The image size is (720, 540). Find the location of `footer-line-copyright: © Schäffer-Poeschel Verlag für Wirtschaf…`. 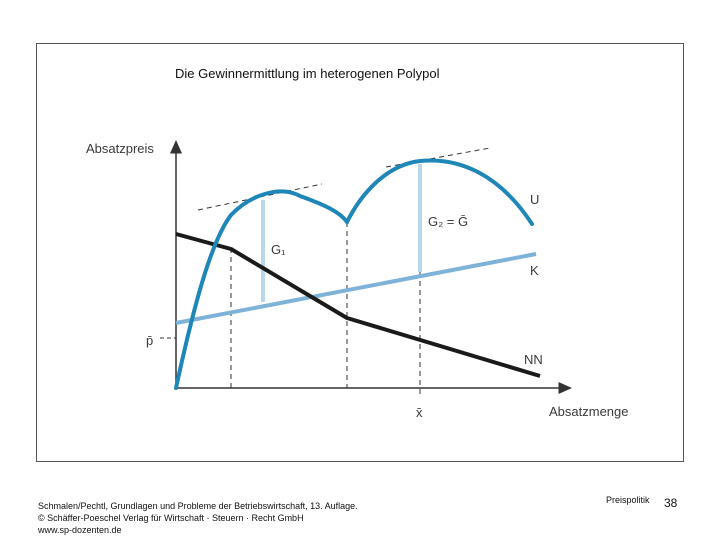

footer-line-copyright: © Schäffer-Poeschel Verlag für Wirtschaf… is located at coordinates (171, 518).